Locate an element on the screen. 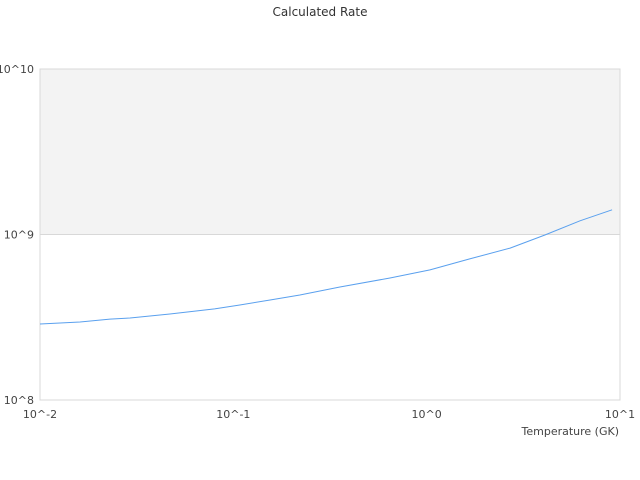 The image size is (640, 480). x-tick-label: 10^-1 is located at coordinates (233, 414).